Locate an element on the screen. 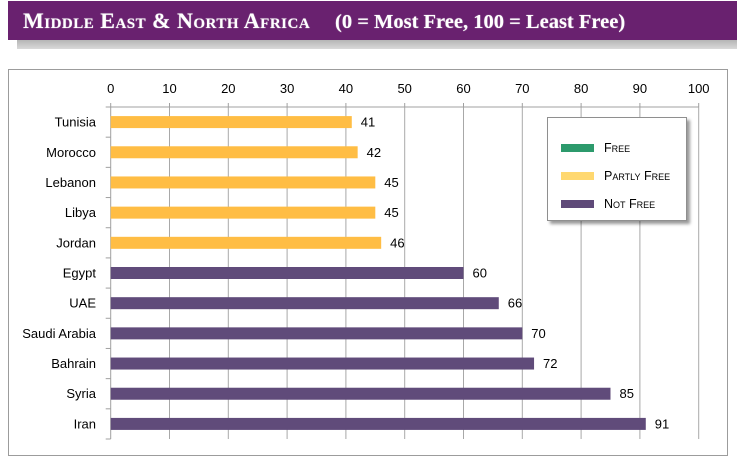 Image resolution: width=737 pixels, height=465 pixels. data-label: 42 is located at coordinates (374, 152).